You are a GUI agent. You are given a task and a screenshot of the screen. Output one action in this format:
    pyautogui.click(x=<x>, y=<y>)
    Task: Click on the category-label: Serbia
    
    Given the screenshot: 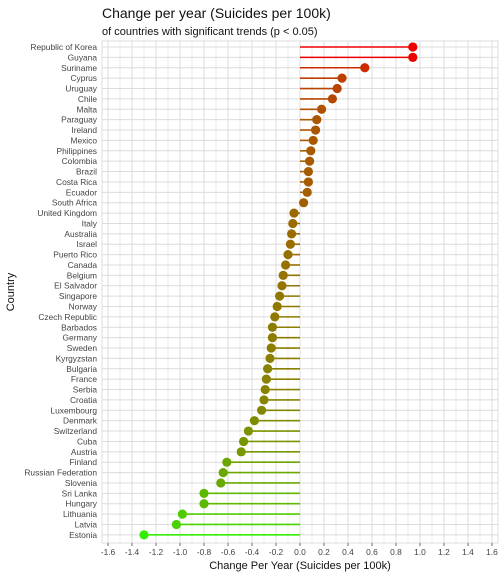 What is the action you would take?
    pyautogui.click(x=85, y=390)
    